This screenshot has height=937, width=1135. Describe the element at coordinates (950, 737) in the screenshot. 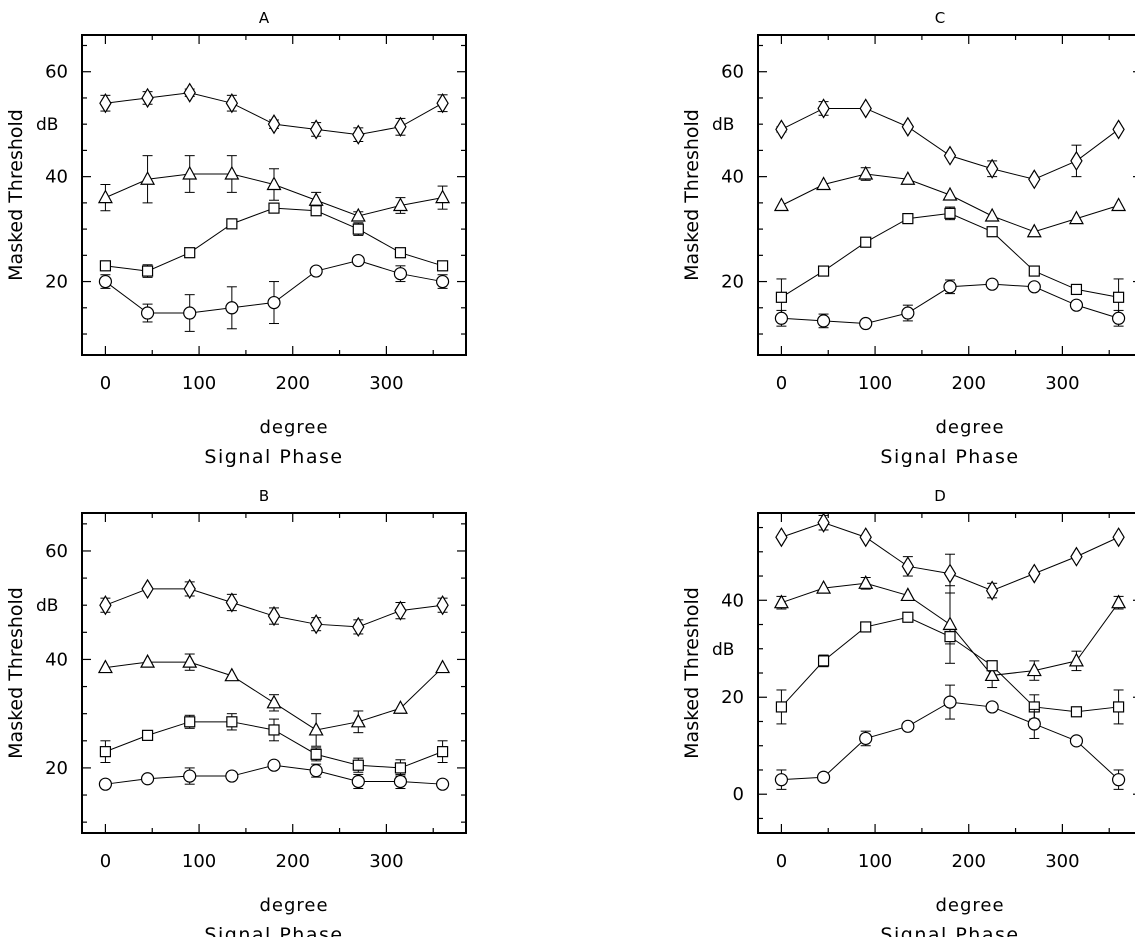

I see `series-circle` at that location.